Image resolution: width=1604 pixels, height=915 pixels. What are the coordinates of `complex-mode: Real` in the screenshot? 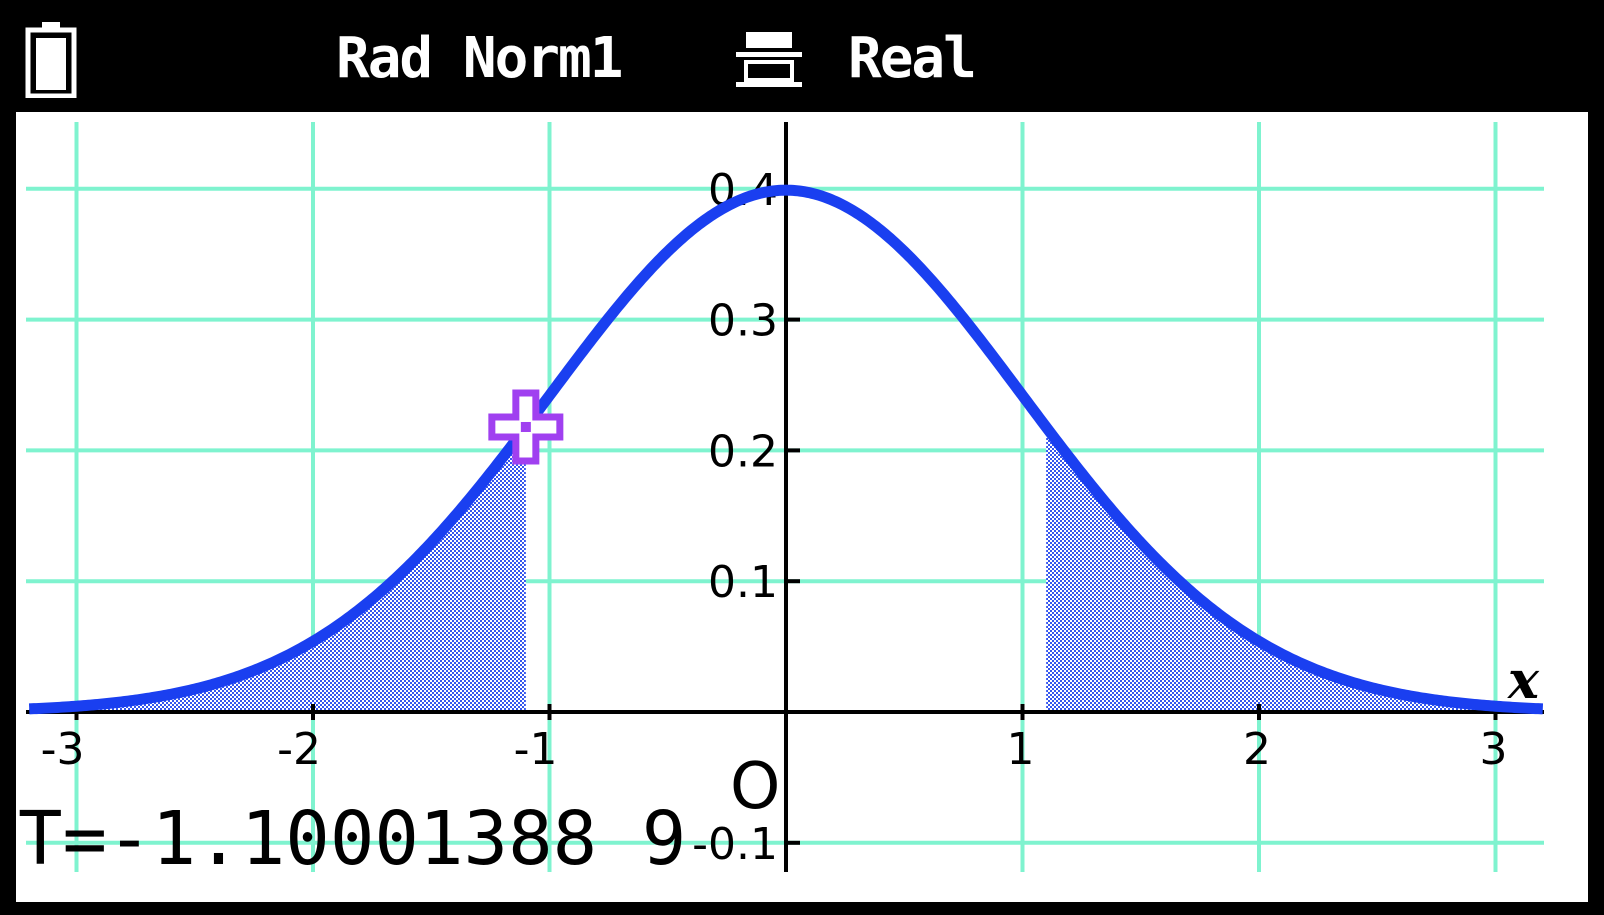 It's located at (912, 58).